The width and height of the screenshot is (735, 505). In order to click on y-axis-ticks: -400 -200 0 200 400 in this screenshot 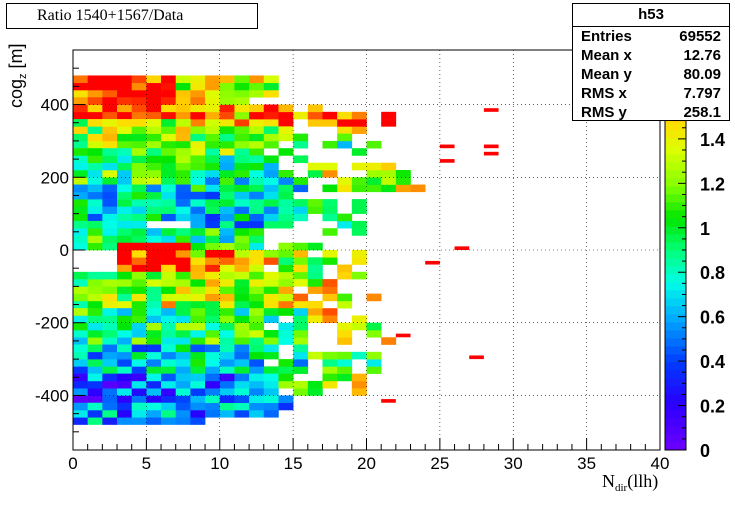, I will do `click(60, 250)`.